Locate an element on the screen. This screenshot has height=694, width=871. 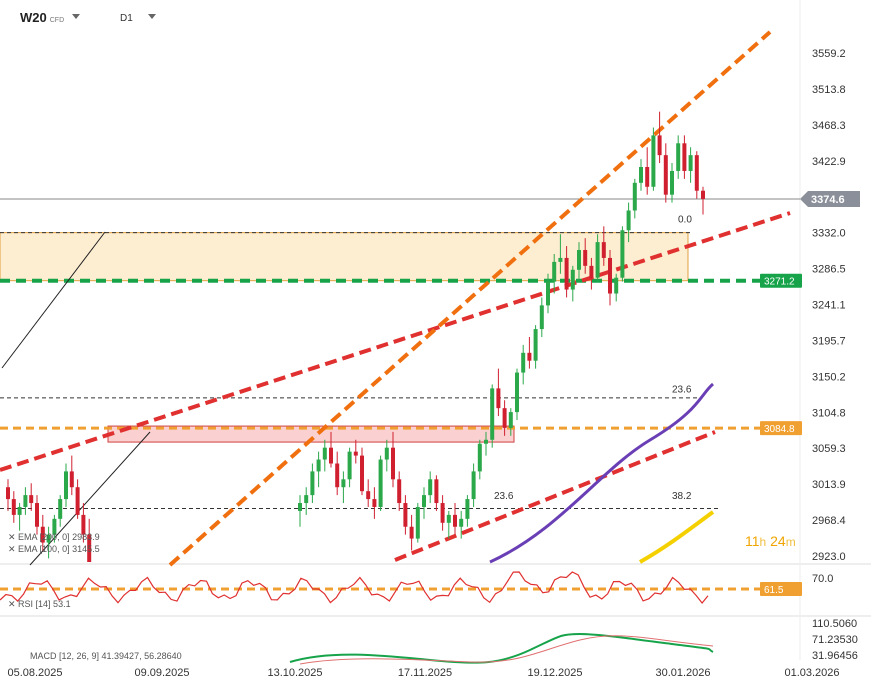
fib-label: 0.0 is located at coordinates (685, 219).